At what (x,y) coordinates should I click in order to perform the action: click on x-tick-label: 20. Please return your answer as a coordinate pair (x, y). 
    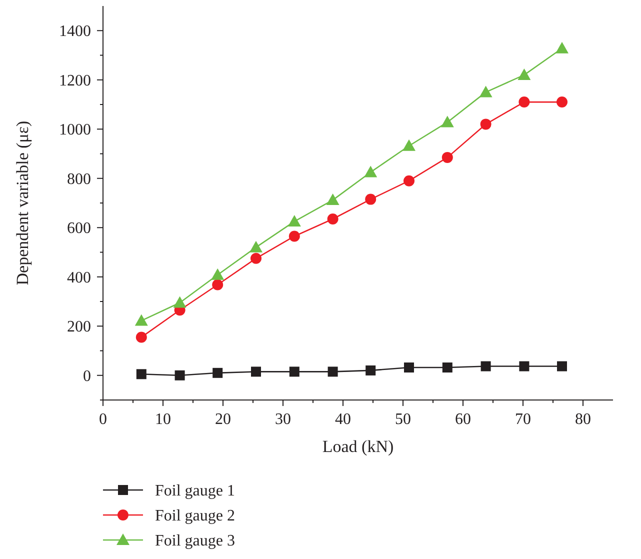
    Looking at the image, I should click on (223, 419).